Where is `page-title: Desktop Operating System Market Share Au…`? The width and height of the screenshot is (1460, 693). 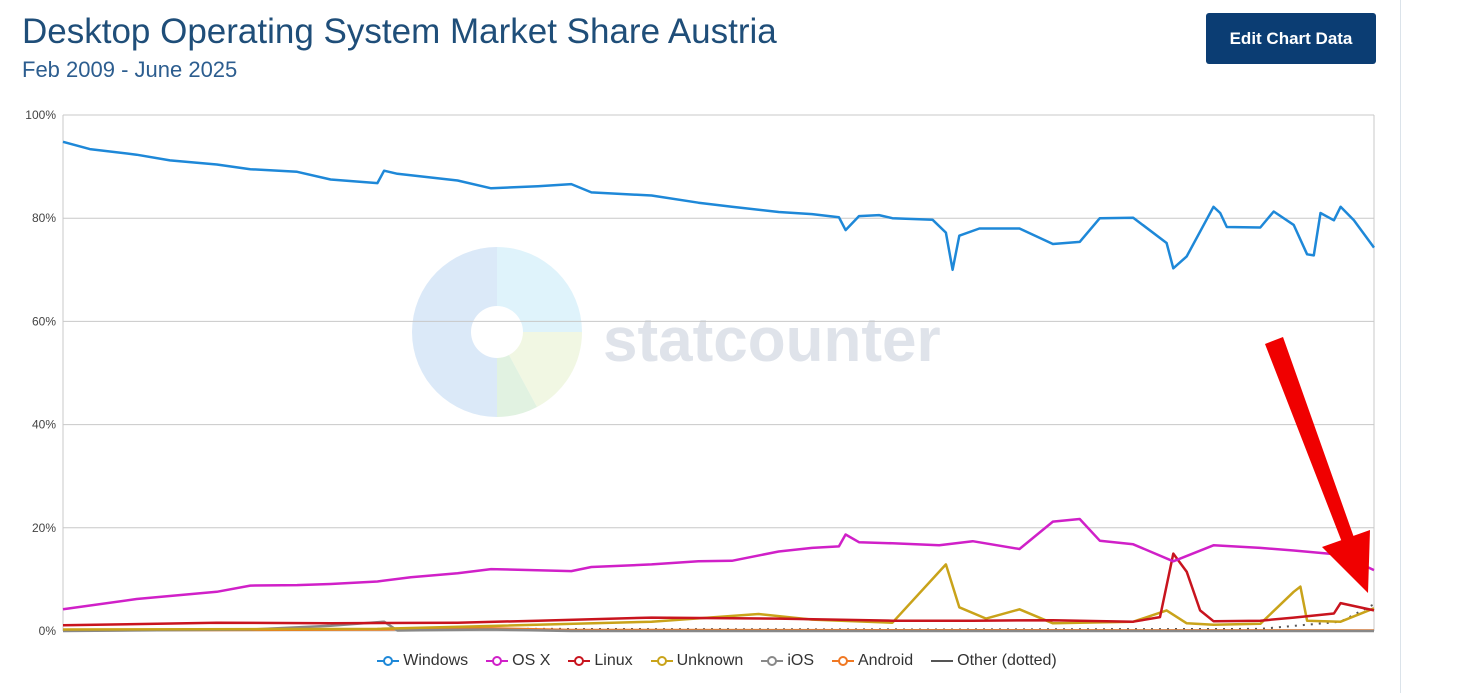 page-title: Desktop Operating System Market Share Au… is located at coordinates (399, 31).